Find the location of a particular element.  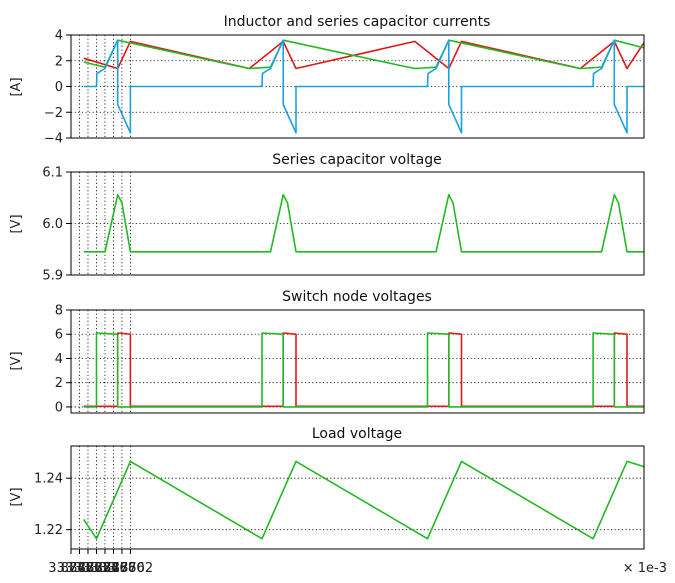

panel-title: Series capacitor voltage is located at coordinates (356, 160).